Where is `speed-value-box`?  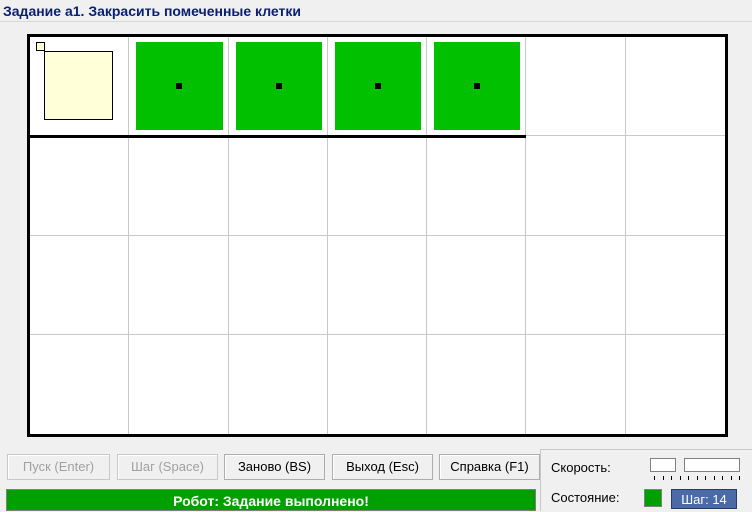
speed-value-box is located at coordinates (663, 465).